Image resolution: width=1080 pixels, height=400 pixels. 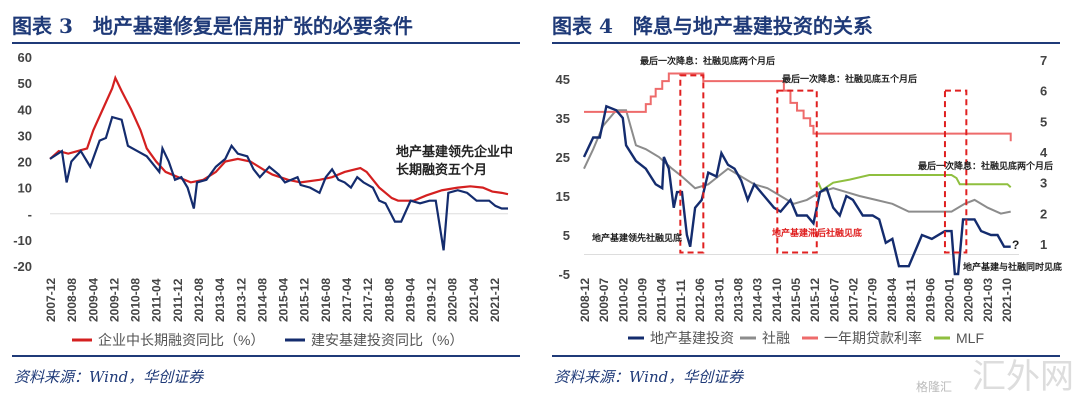 I want to click on annotation: 地产基建滞后社融见底, so click(x=817, y=232).